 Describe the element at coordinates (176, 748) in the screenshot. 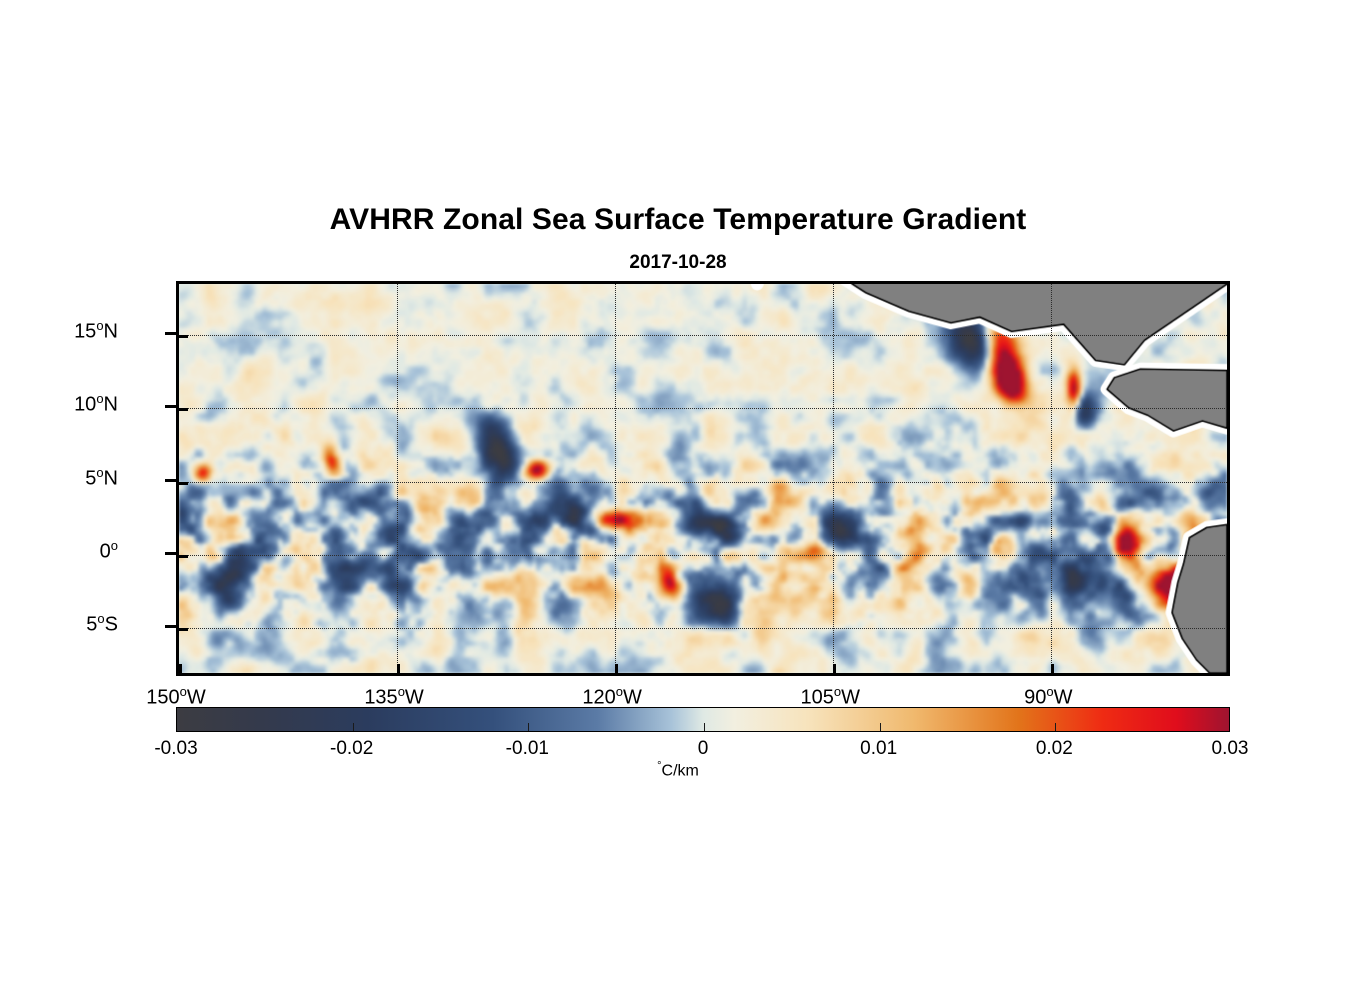

I see `colorbar-tick-label: -0.03` at that location.